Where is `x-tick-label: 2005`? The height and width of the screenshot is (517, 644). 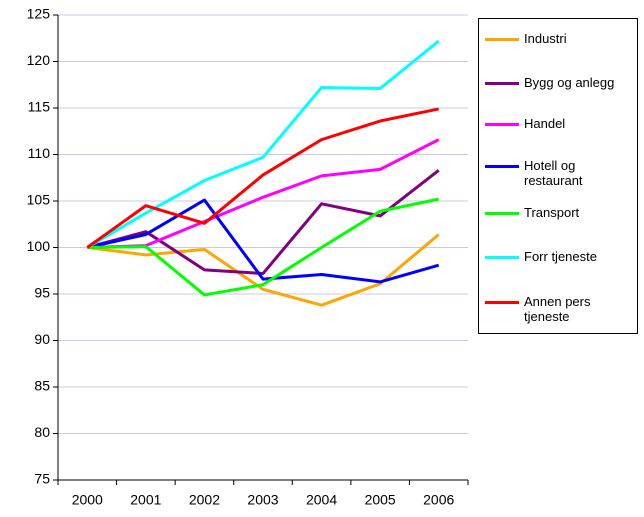 x-tick-label: 2005 is located at coordinates (380, 500).